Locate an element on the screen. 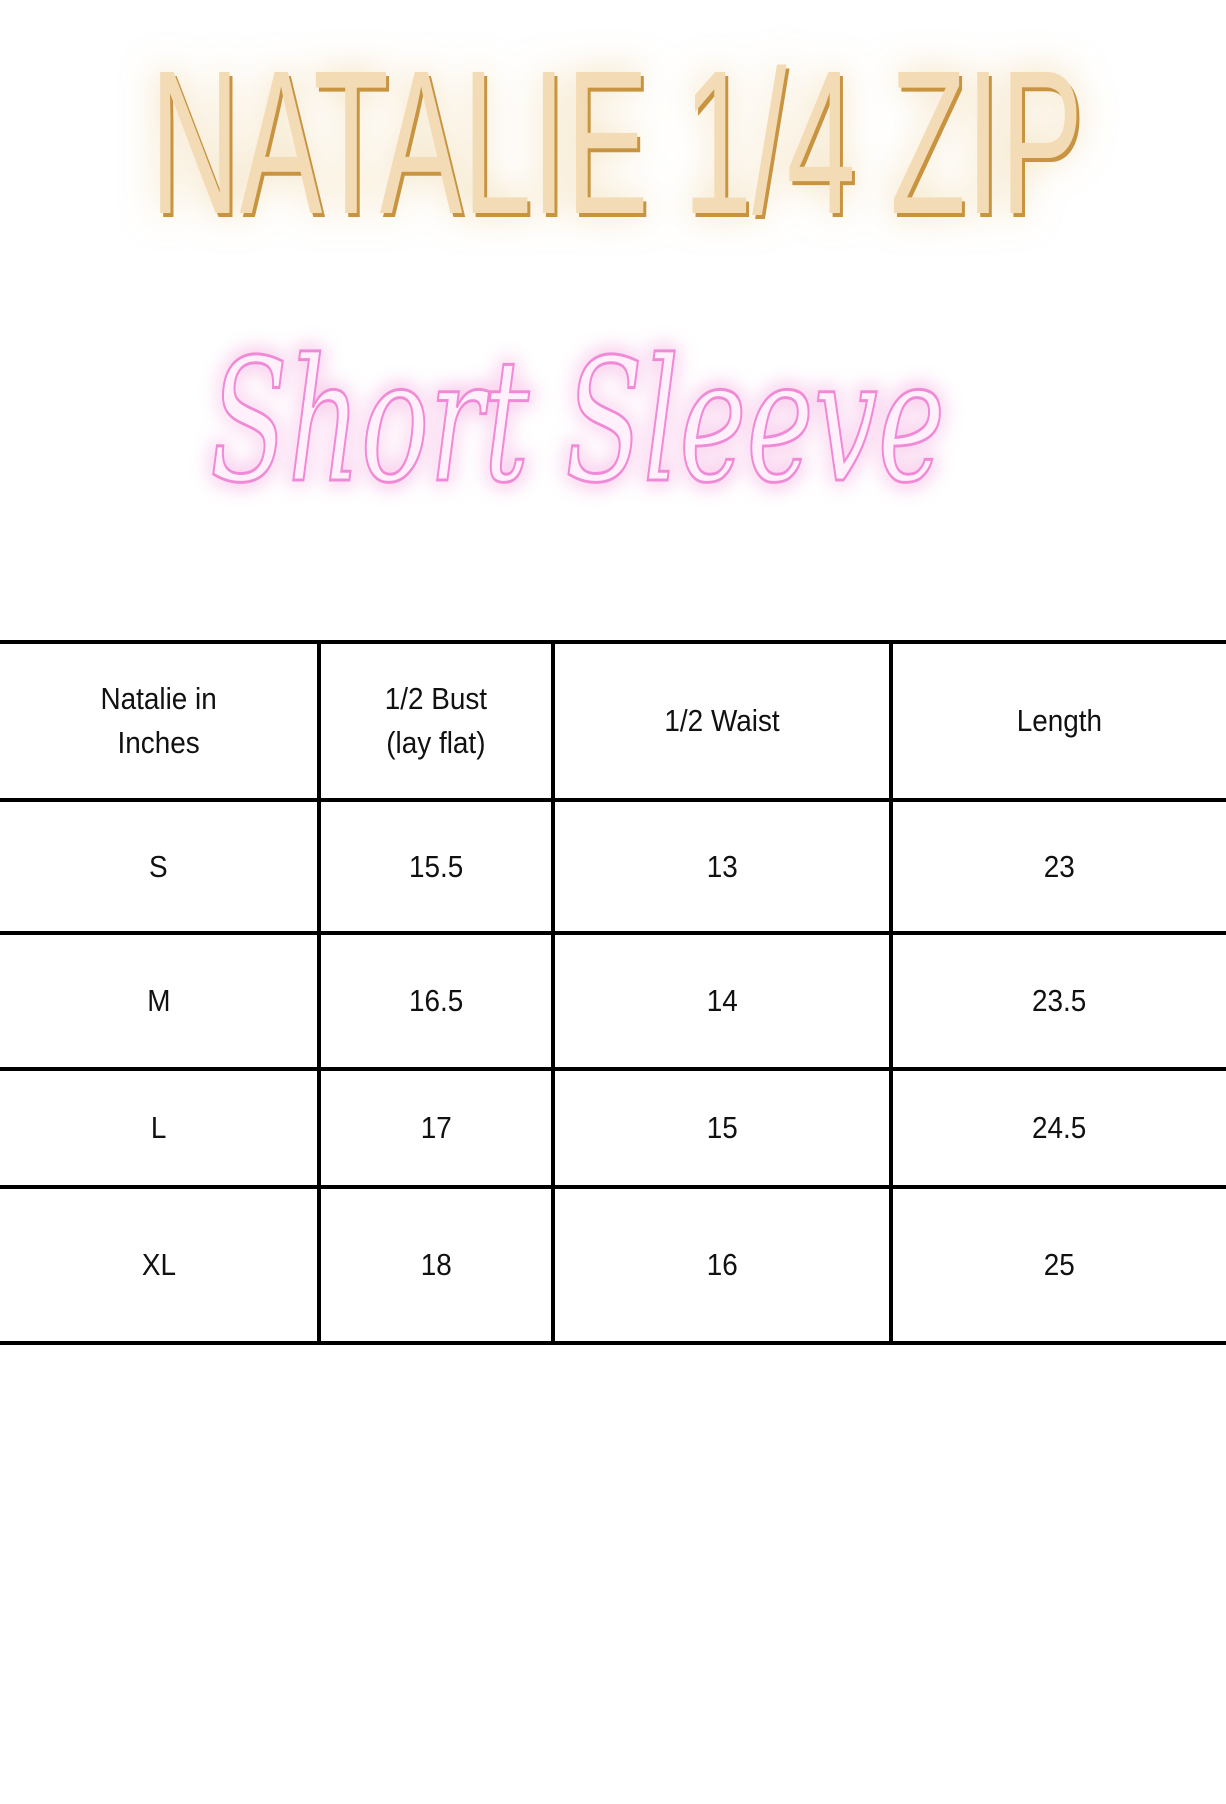  table-cell: M is located at coordinates (160, 1001).